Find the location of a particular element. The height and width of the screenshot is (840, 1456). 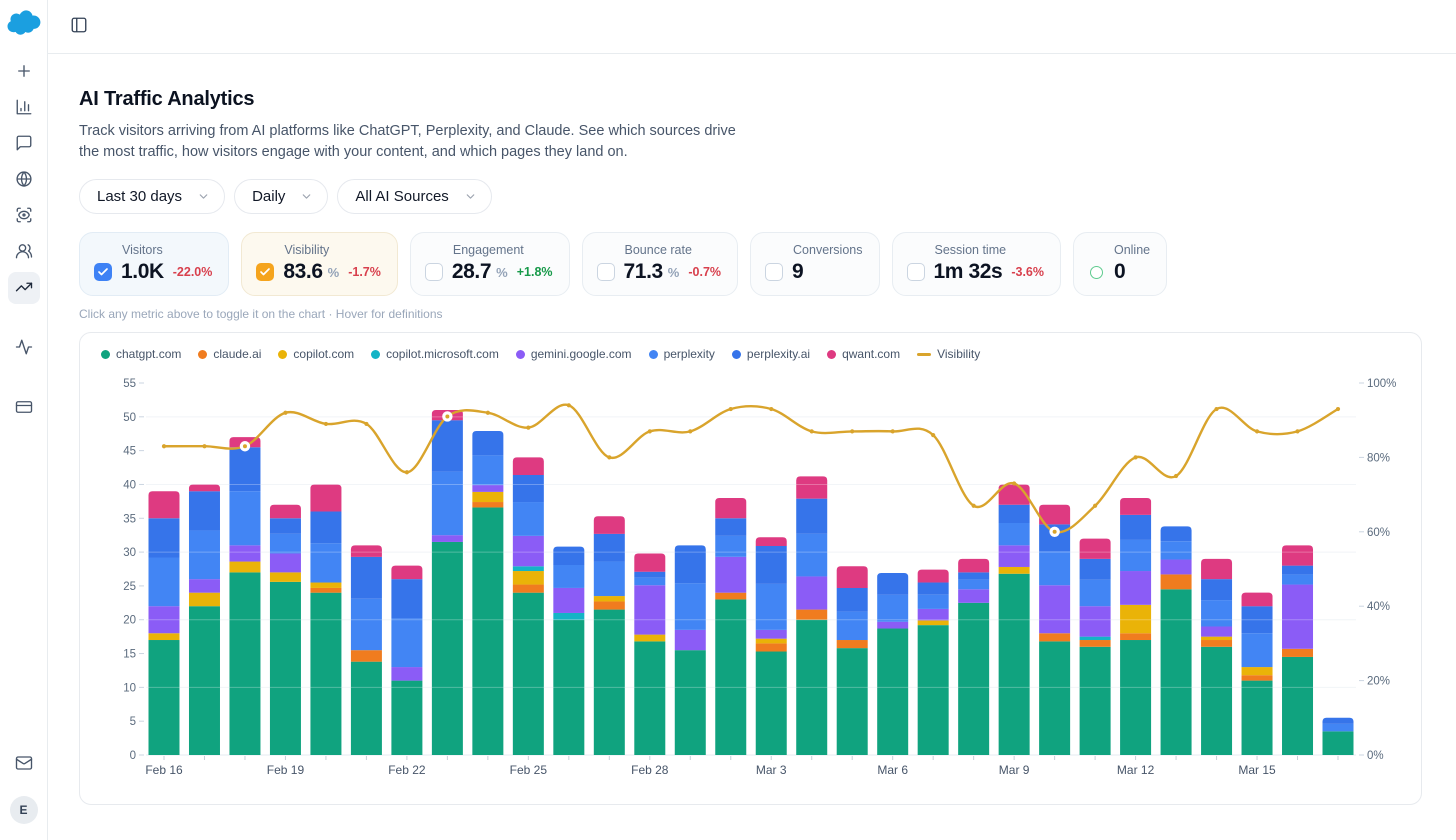

user-avatar: E is located at coordinates (23, 810).